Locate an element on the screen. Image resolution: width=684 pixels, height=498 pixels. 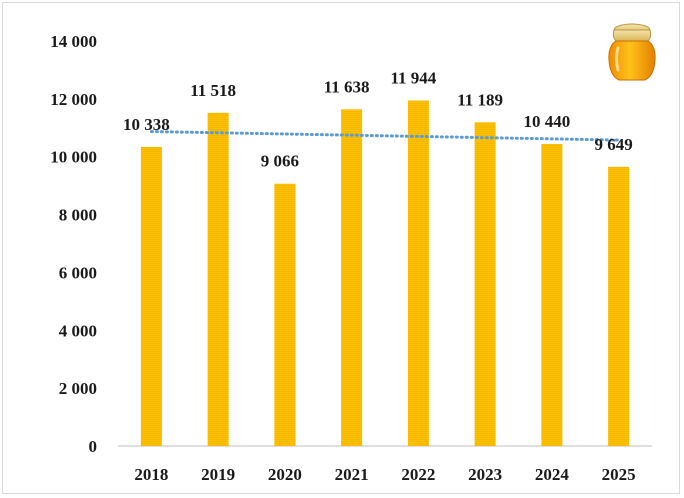
x-tick-label: 2025 is located at coordinates (619, 474).